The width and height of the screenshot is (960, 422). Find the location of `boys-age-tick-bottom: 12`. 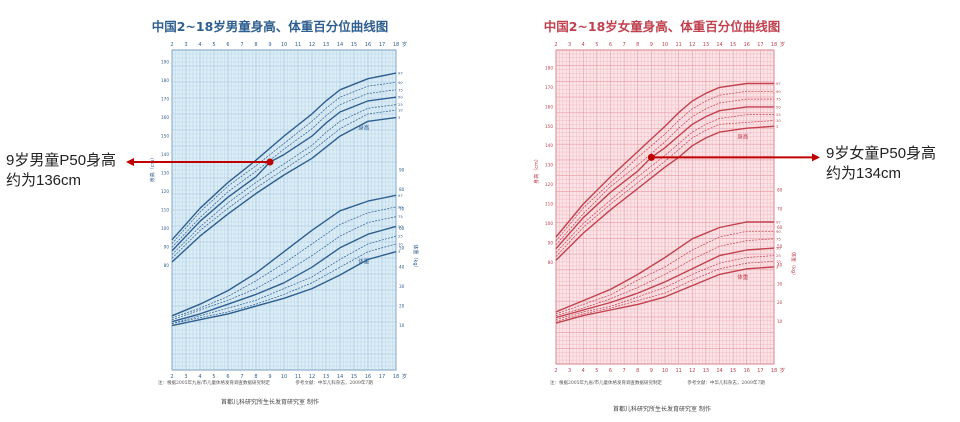

boys-age-tick-bottom: 12 is located at coordinates (312, 377).